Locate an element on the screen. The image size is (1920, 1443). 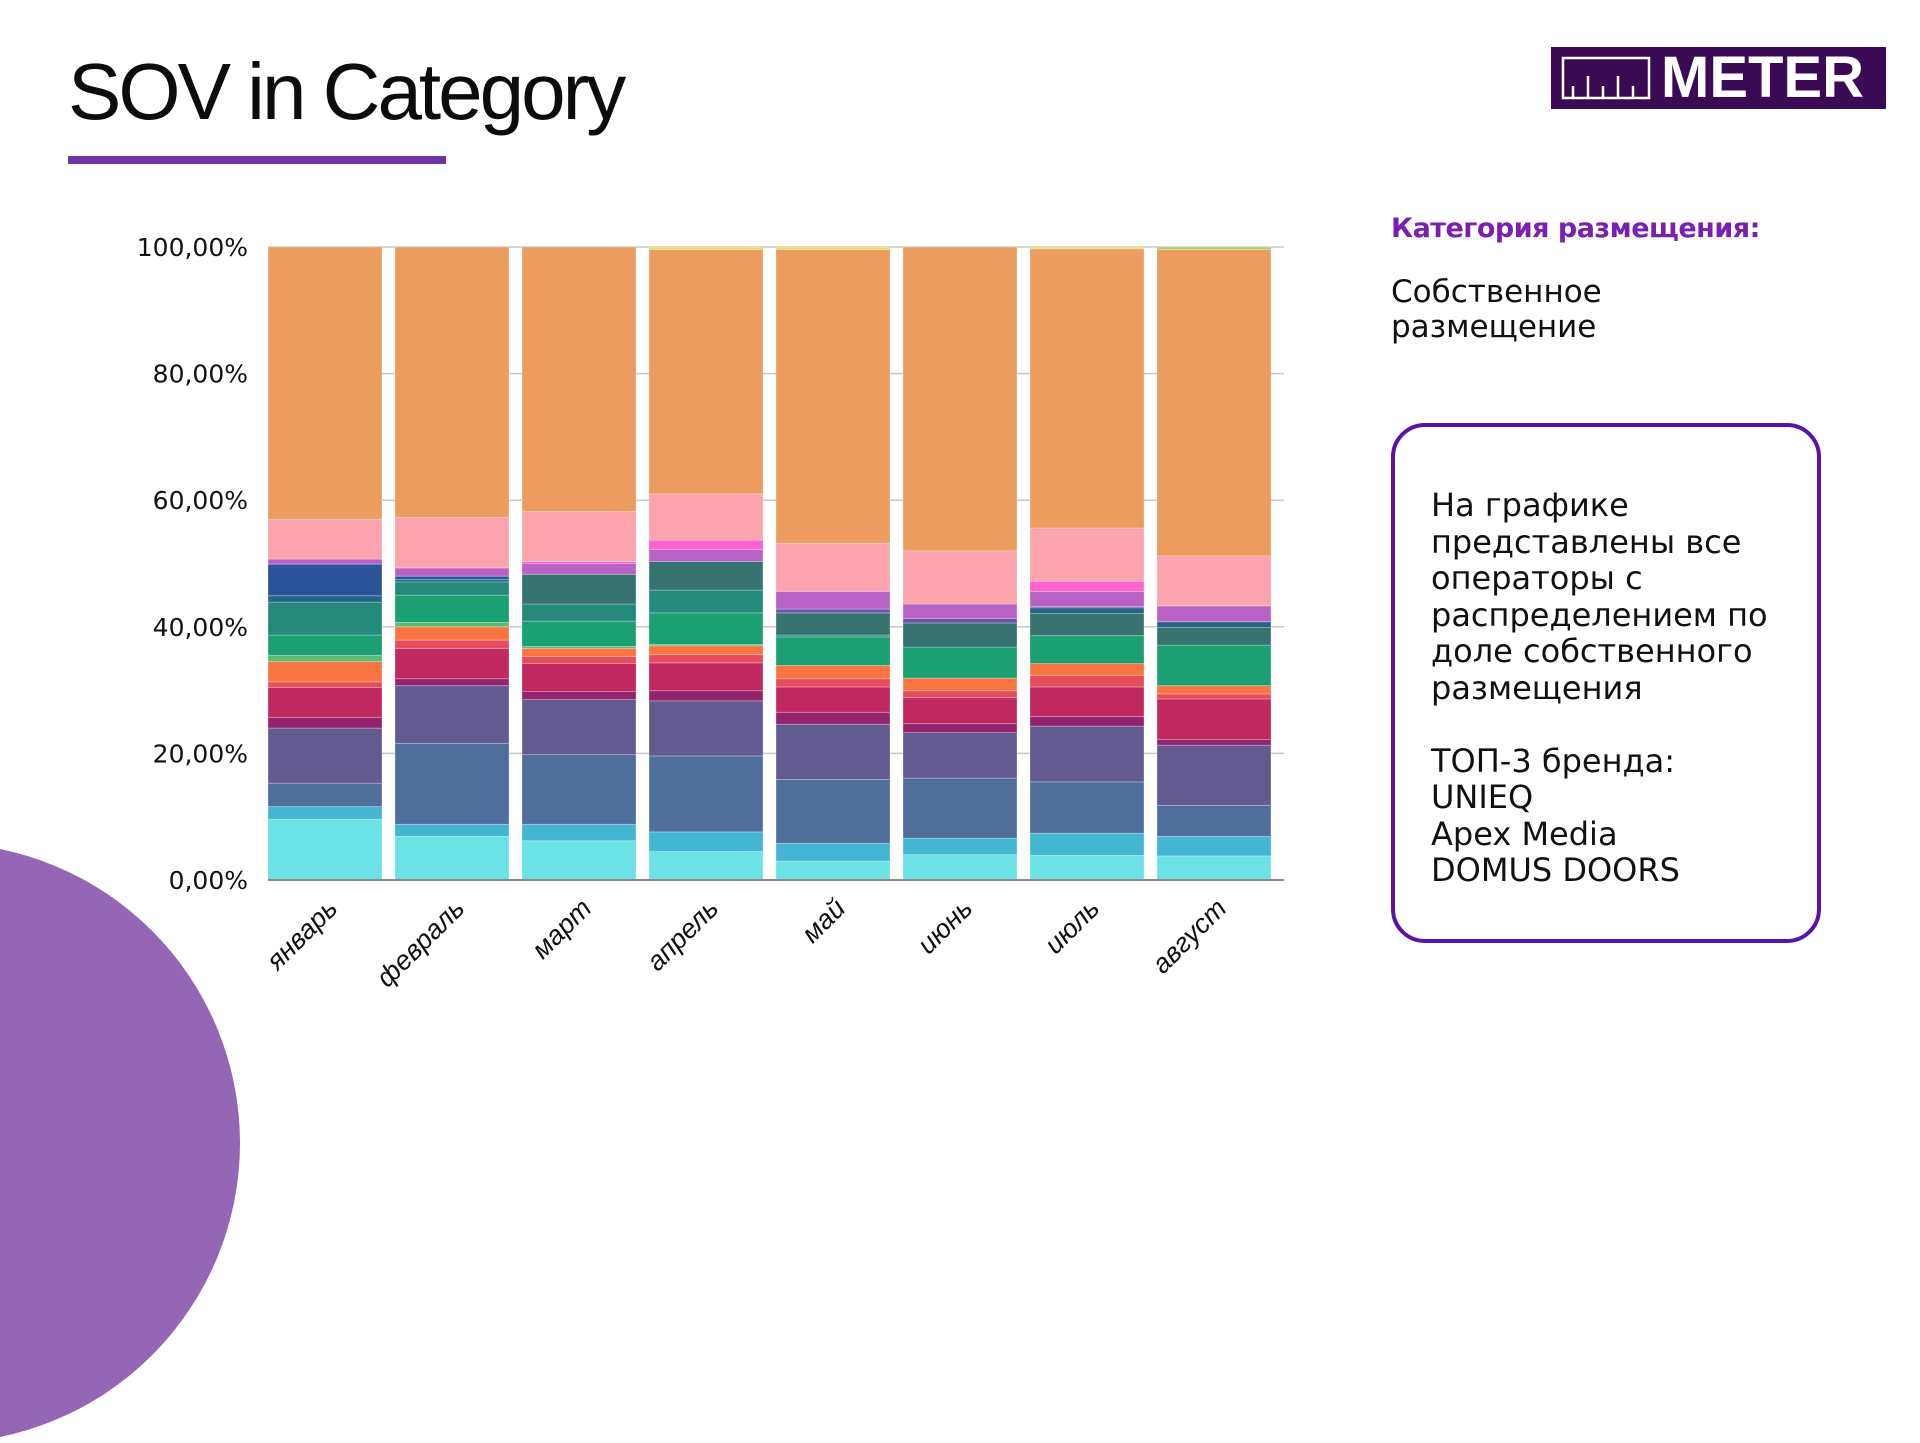
note-line: размещения is located at coordinates (1537, 687).